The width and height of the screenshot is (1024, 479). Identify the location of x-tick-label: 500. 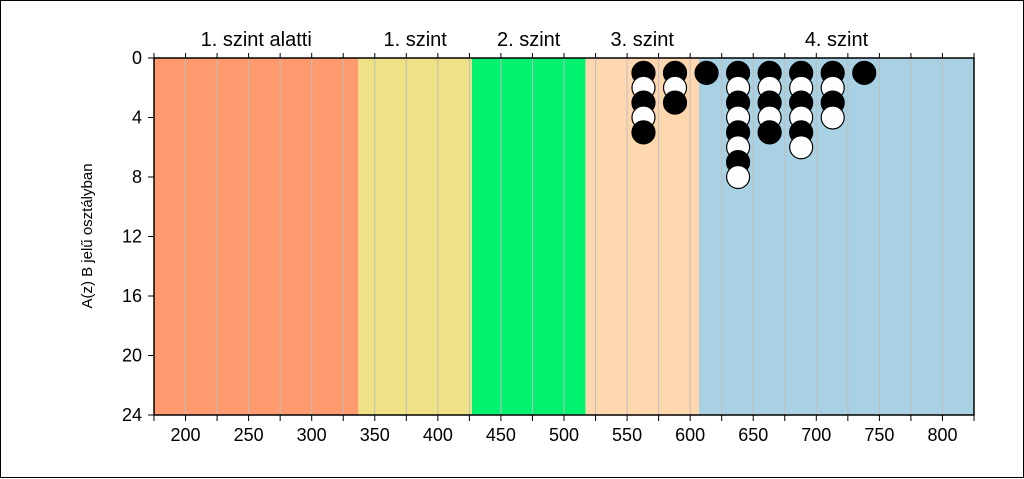
(564, 435).